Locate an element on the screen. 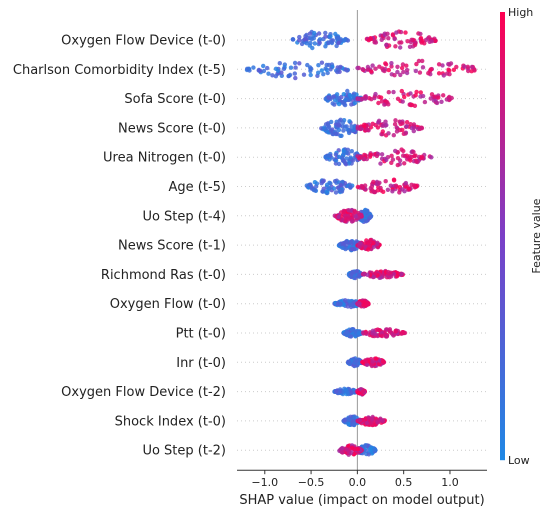 The height and width of the screenshot is (517, 550). feature-label: Uo Step (t-4) is located at coordinates (184, 216).